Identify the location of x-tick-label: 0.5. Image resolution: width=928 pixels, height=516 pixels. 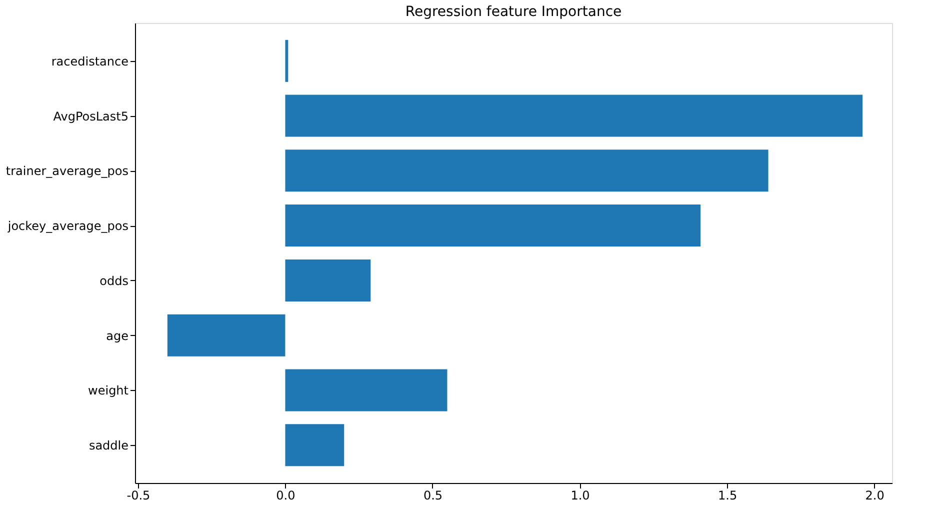
(433, 495).